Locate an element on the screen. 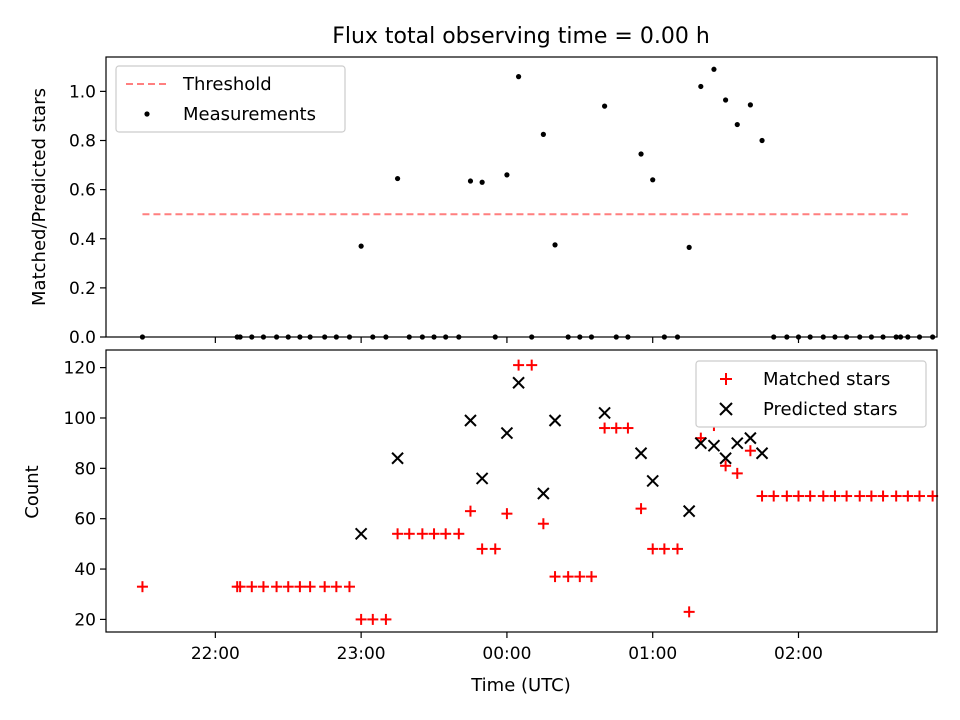  x-tick-label: 01:00 is located at coordinates (652, 654).